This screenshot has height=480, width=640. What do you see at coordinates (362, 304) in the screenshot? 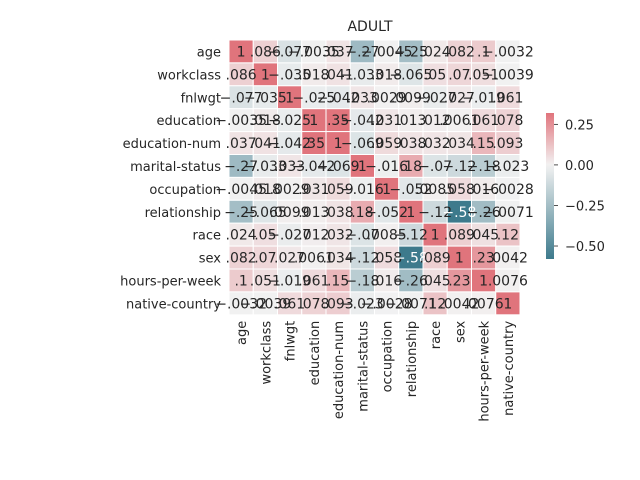
I see `cell-value-label: −.023` at bounding box center [362, 304].